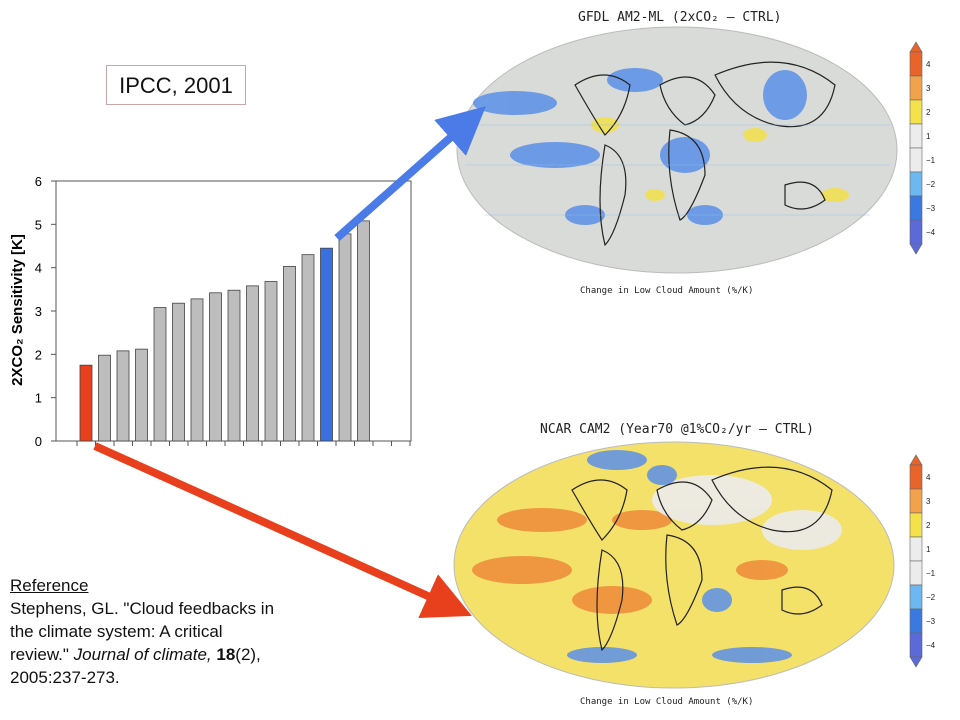 Image resolution: width=960 pixels, height=720 pixels. Describe the element at coordinates (680, 17) in the screenshot. I see `map-1-title: GFDL AM2-ML (2xCO₂ – CTRL)` at that location.